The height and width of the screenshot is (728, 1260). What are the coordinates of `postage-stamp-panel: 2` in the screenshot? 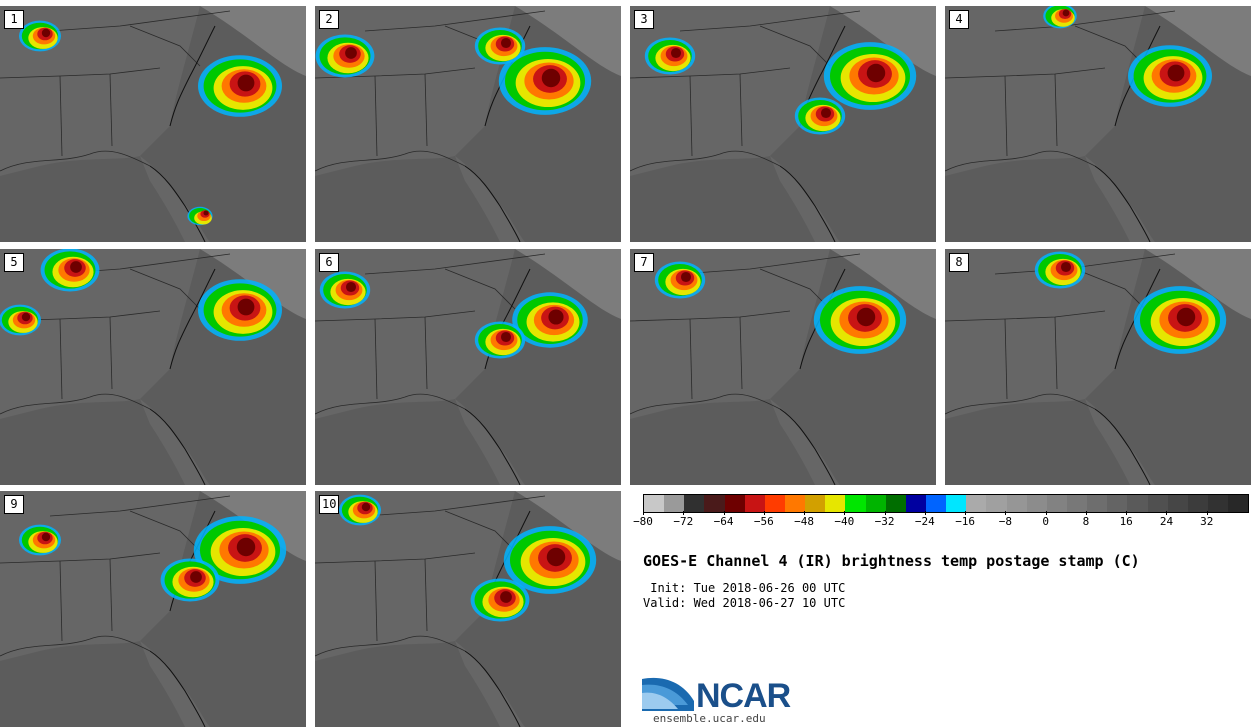 It's located at (468, 124).